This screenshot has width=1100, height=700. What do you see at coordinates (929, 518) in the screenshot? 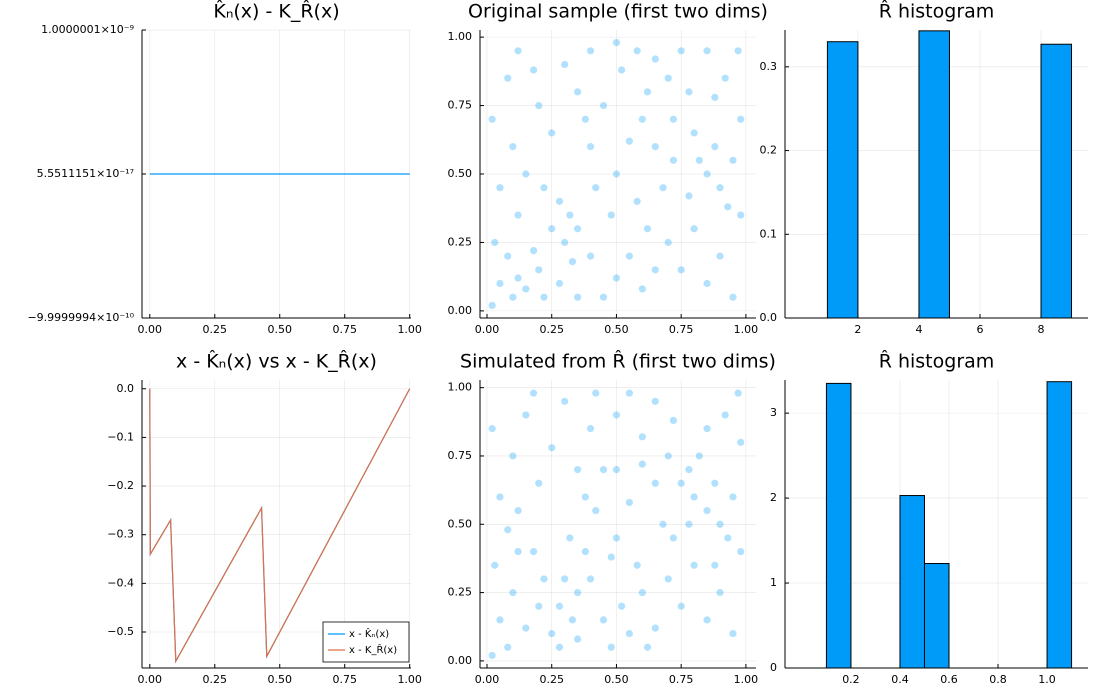
I see `subplot: R̂ histogram 0.2 0.4 0.6 0.8 1.0 0 1 2 3` at bounding box center [929, 518].